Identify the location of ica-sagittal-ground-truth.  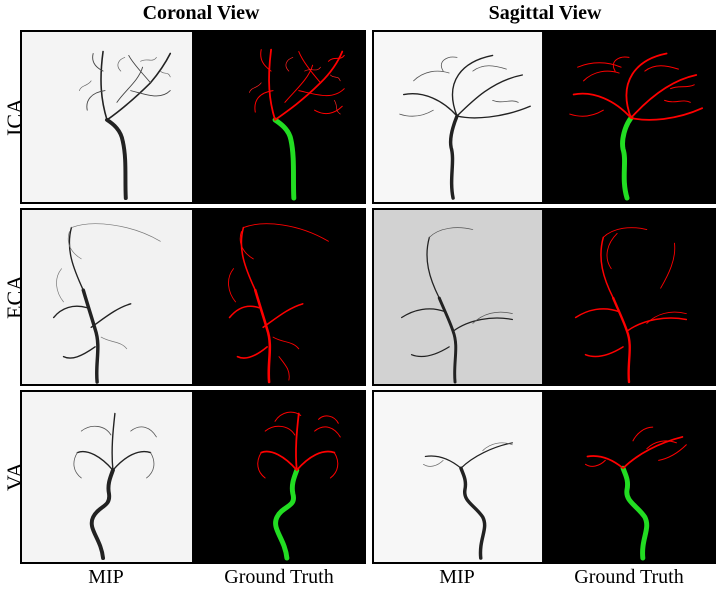
(628, 117).